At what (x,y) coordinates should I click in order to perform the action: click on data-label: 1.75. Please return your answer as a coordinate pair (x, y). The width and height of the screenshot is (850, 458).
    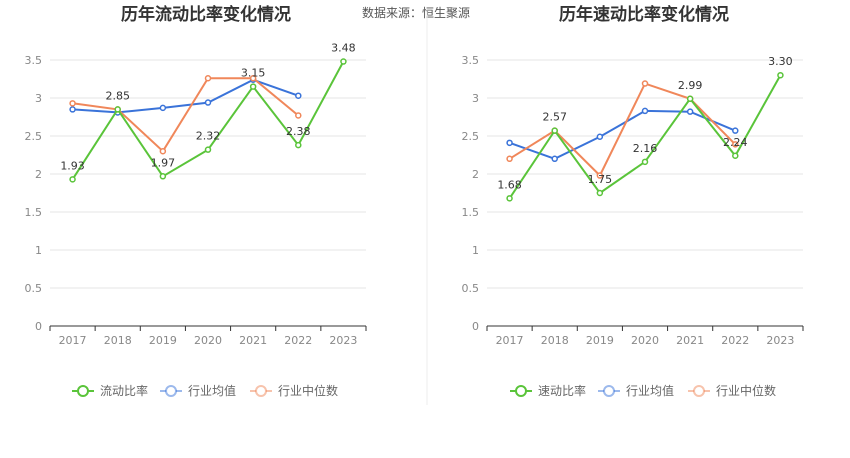
    Looking at the image, I should click on (600, 179).